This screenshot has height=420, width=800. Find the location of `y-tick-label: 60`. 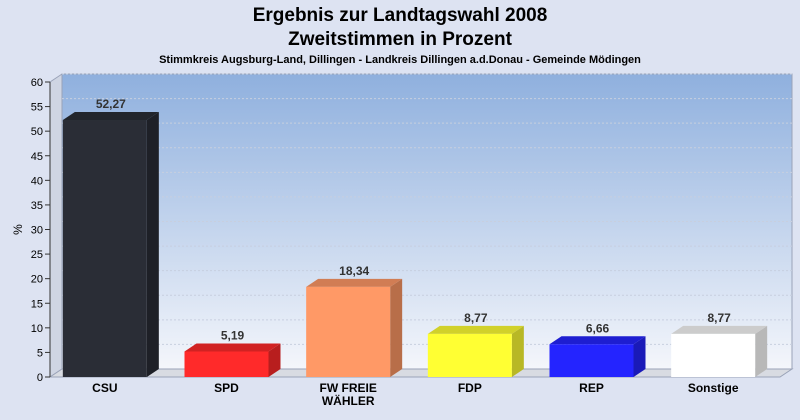

y-tick-label: 60 is located at coordinates (37, 83).